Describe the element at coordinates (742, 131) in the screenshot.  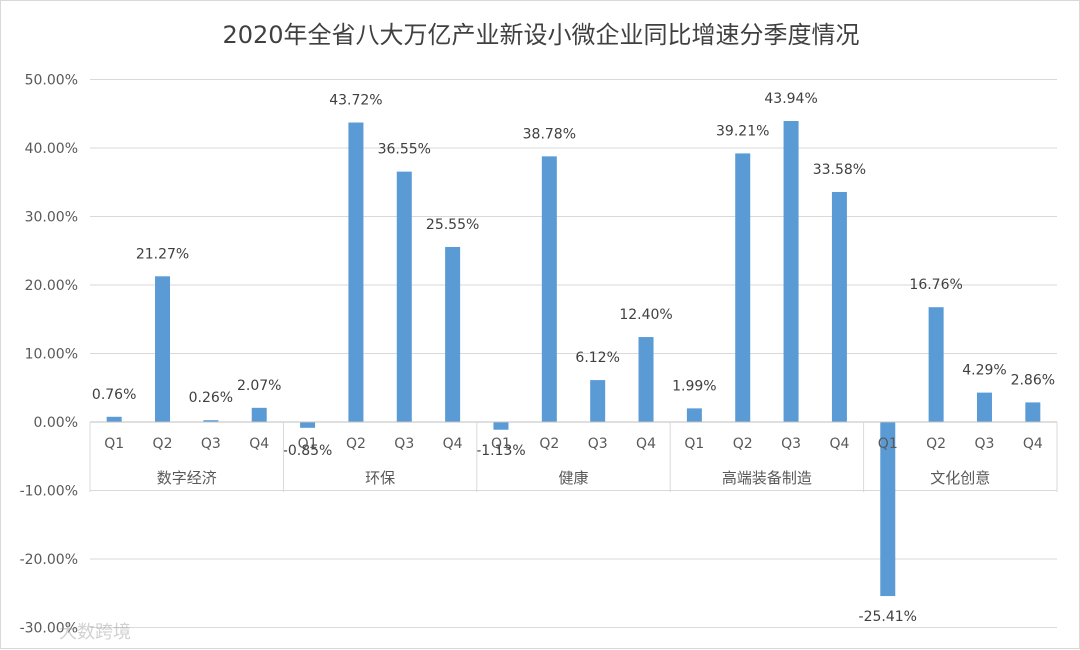
I see `data-label: 39.21%` at that location.